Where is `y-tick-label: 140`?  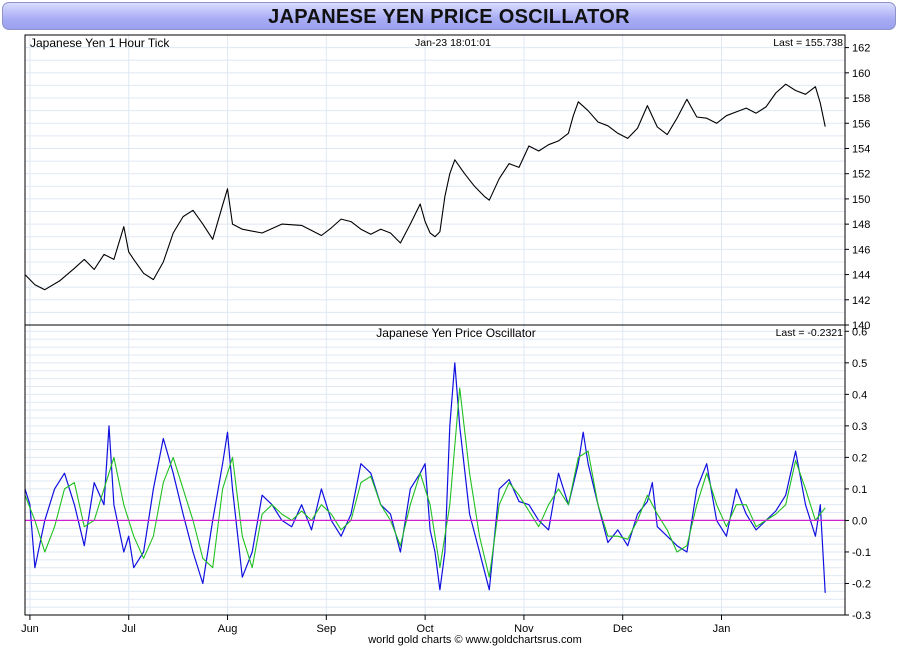 y-tick-label: 140 is located at coordinates (861, 326).